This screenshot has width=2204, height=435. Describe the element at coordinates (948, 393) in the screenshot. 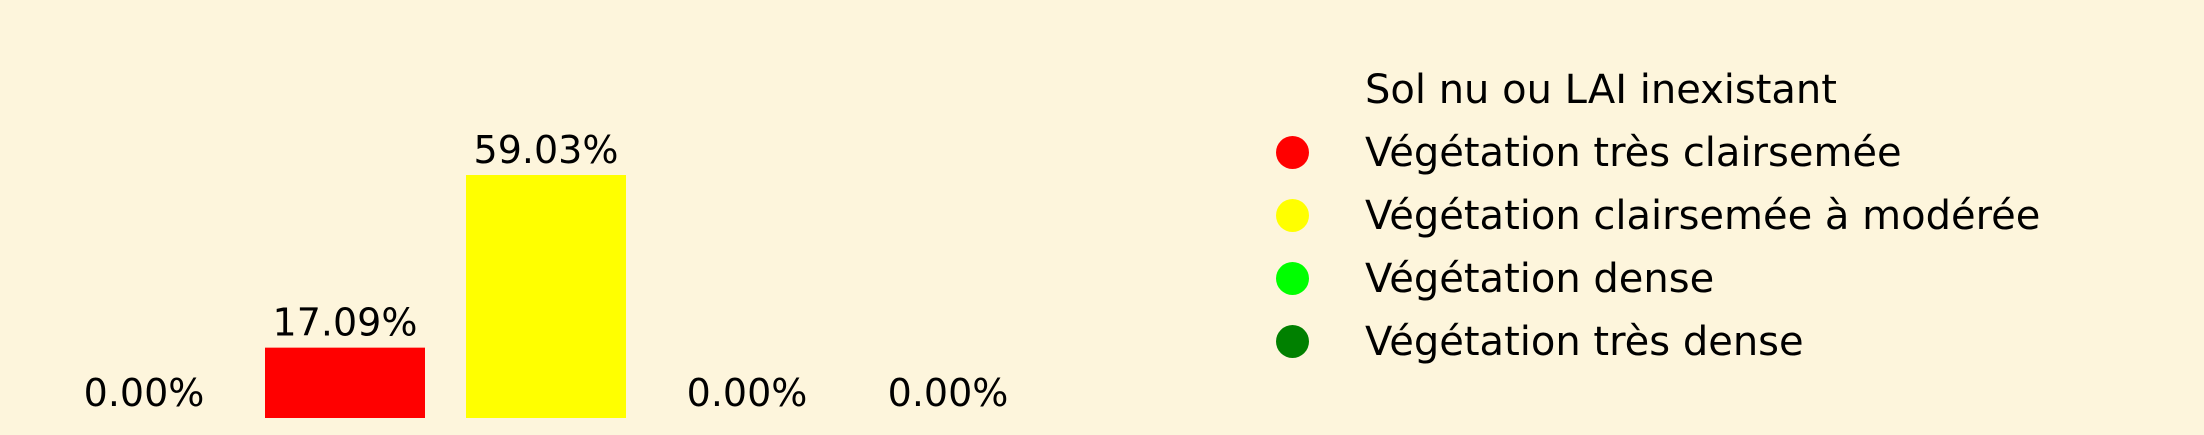

I see `bar-value-label-5: 0.00%` at that location.